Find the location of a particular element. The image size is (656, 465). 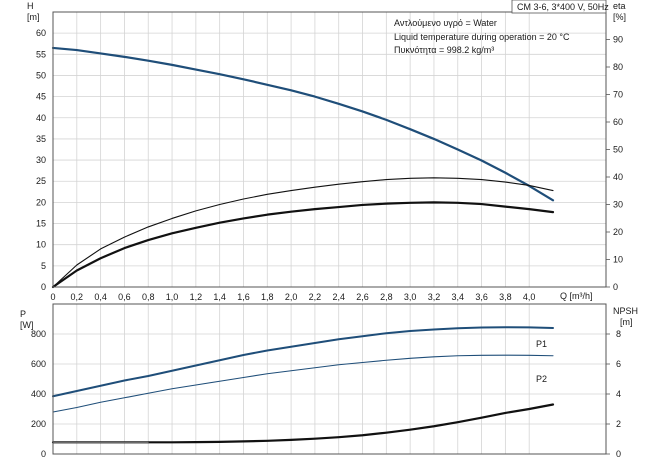

x-tick-label: 2,0 is located at coordinates (291, 297).